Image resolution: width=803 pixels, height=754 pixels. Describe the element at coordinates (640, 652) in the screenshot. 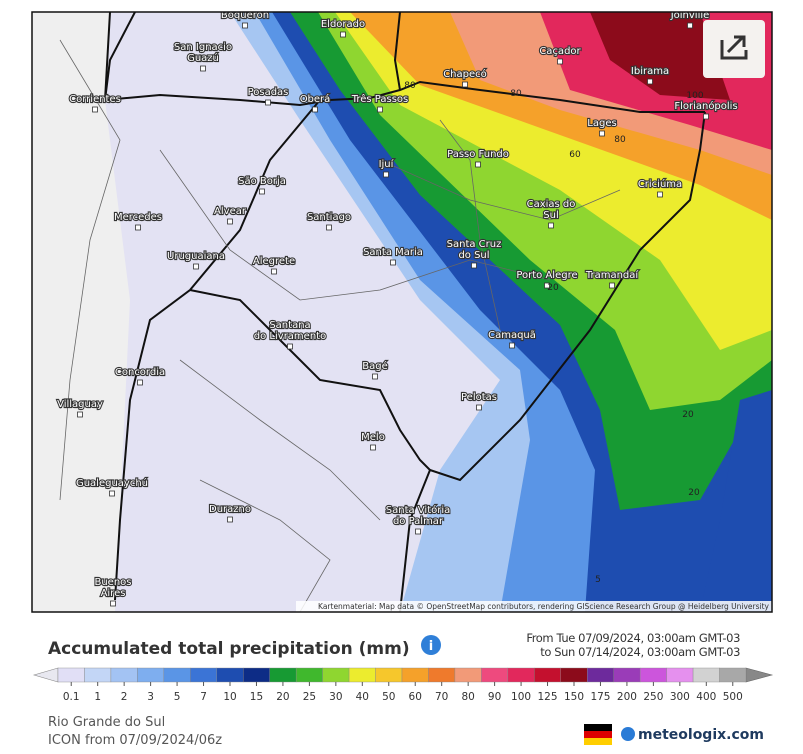

I see `date-to: to Sun 07/14/2024, 03:00am GMT-03` at that location.